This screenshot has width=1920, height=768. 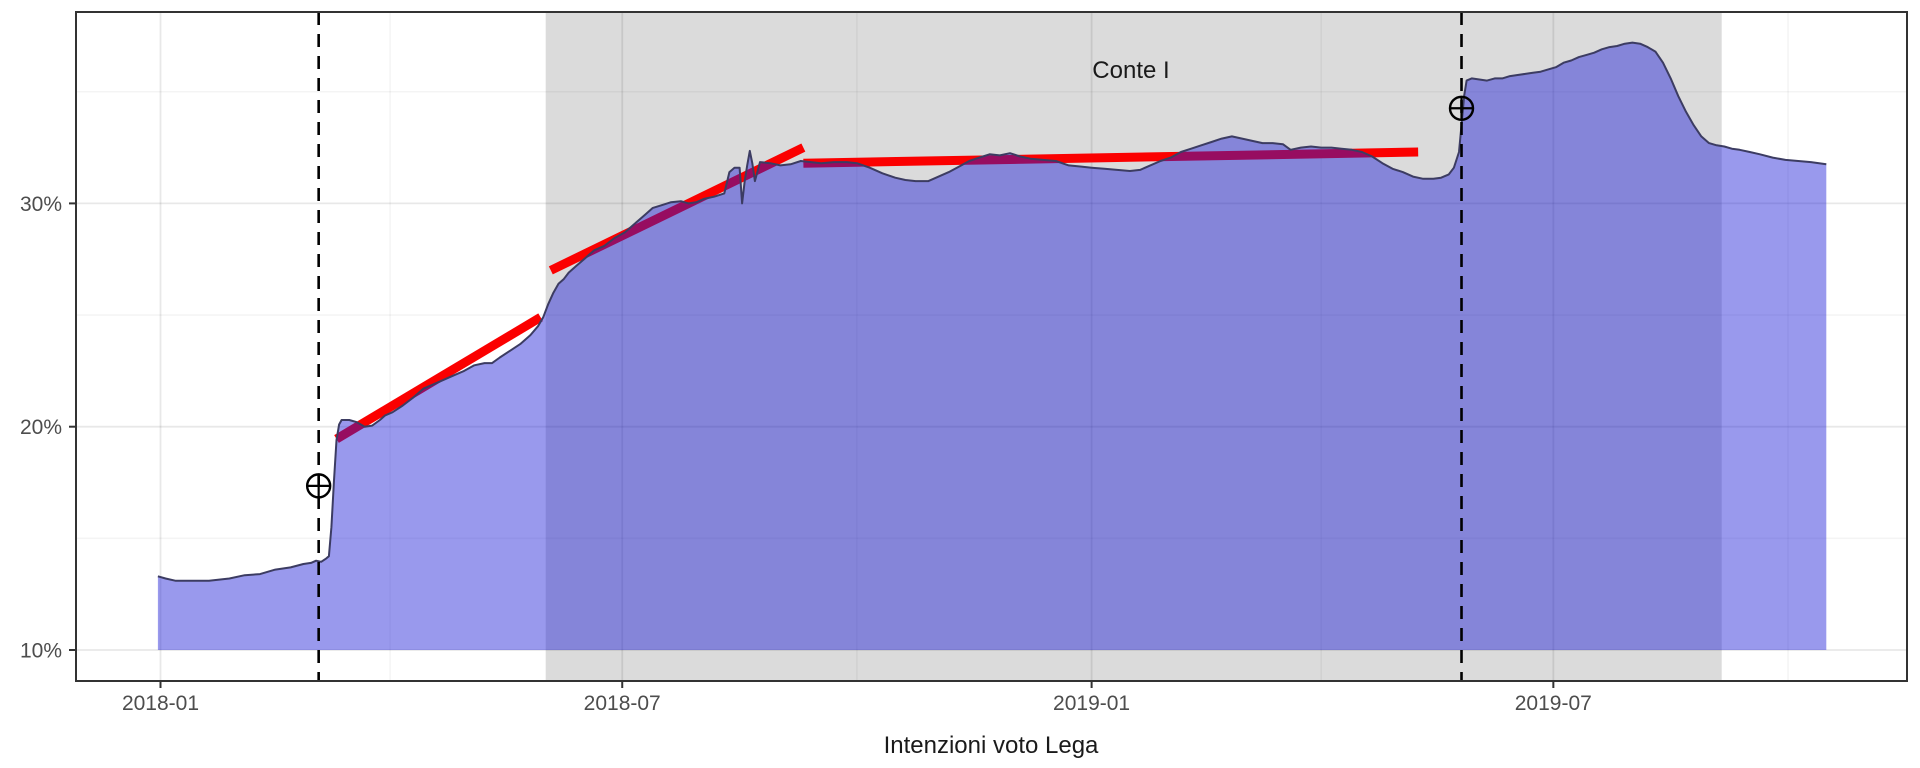 I want to click on y-tick-label-20: 20%, so click(x=41, y=427).